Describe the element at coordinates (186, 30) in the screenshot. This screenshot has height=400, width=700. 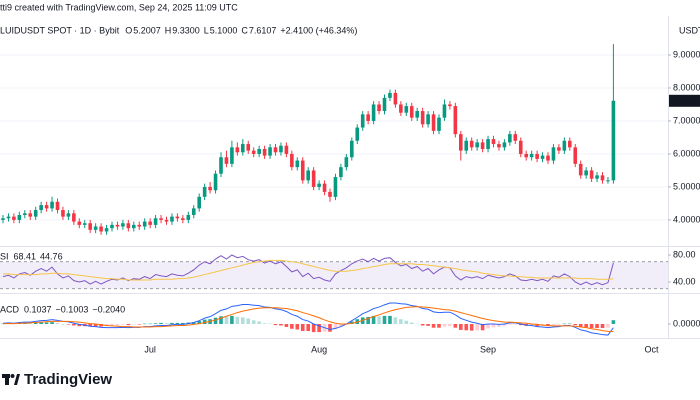
I see `ohlc-value: 9.3300` at that location.